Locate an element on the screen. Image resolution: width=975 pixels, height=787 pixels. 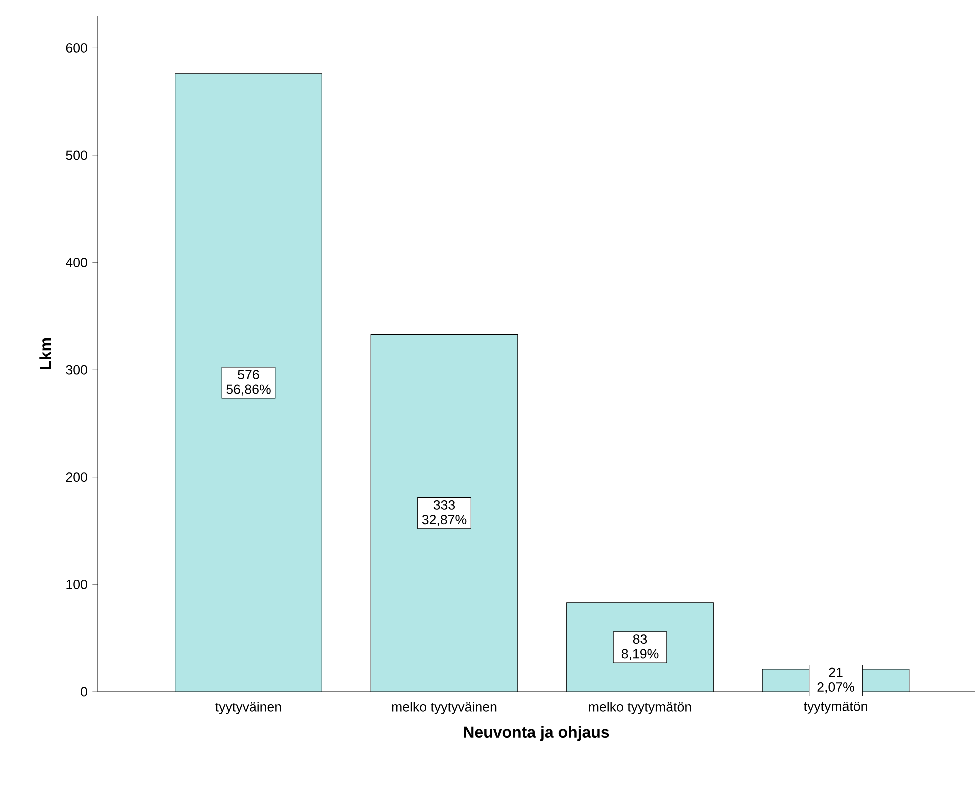
data-label: 83 8,19% is located at coordinates (640, 647).